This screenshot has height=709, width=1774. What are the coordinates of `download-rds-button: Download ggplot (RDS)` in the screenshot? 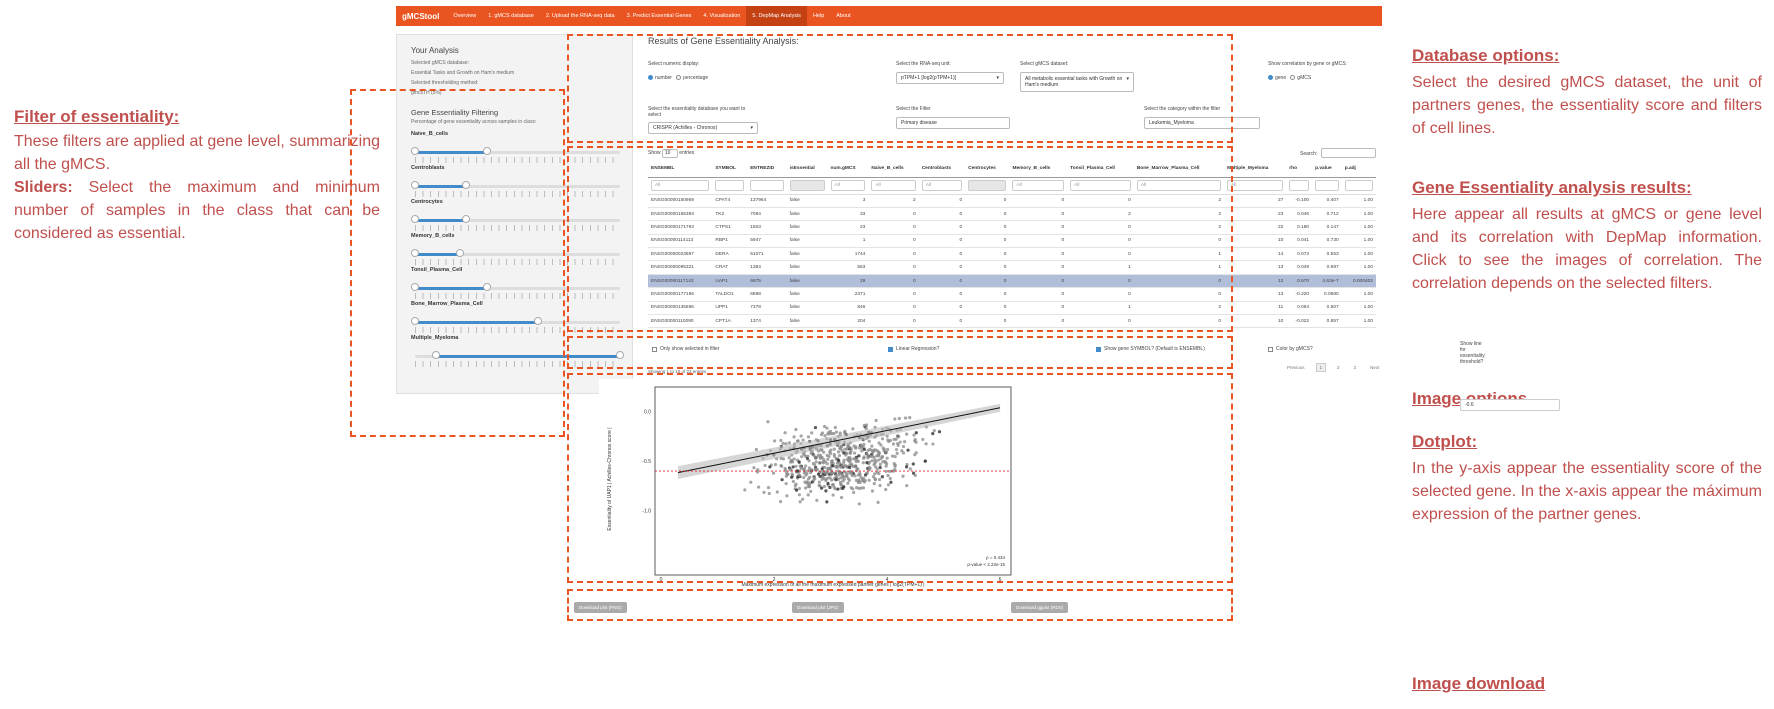 It's located at (1040, 607).